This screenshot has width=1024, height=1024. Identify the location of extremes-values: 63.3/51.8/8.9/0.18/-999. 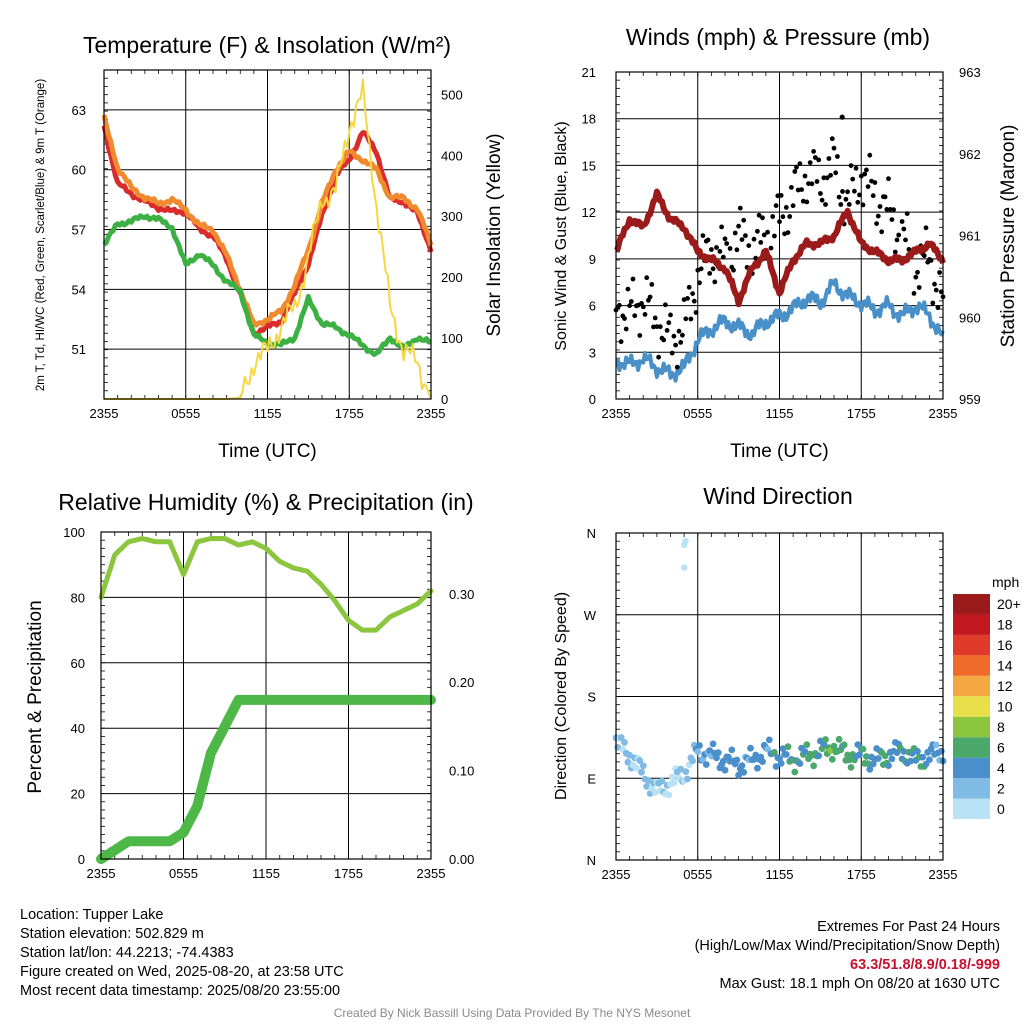
(925, 965).